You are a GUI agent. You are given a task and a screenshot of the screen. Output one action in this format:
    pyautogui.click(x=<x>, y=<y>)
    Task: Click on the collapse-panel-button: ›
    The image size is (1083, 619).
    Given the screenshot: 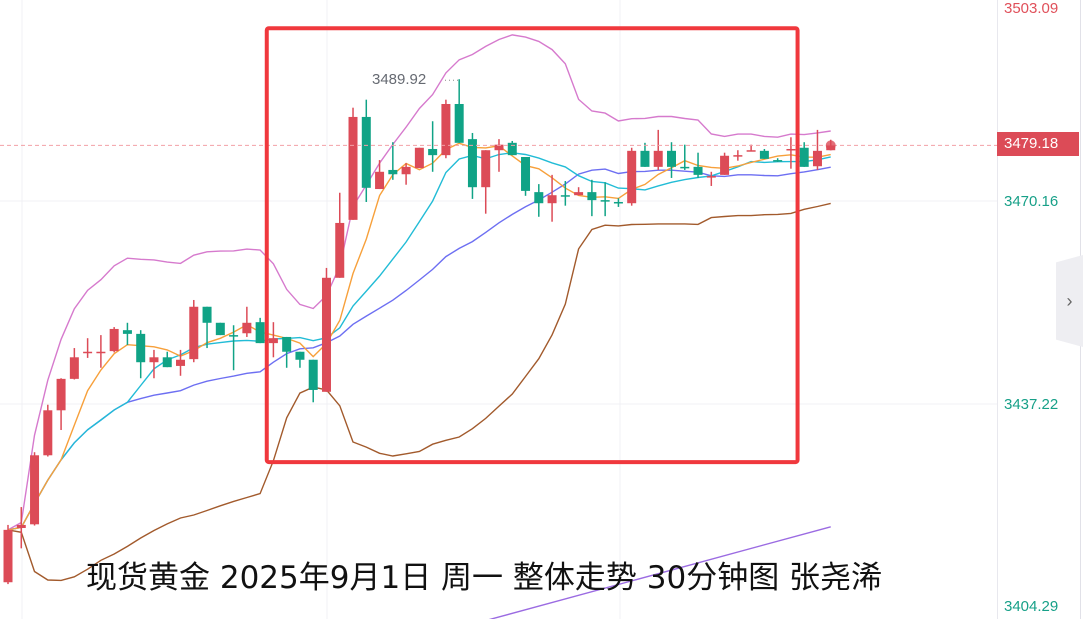 What is the action you would take?
    pyautogui.click(x=1069, y=301)
    